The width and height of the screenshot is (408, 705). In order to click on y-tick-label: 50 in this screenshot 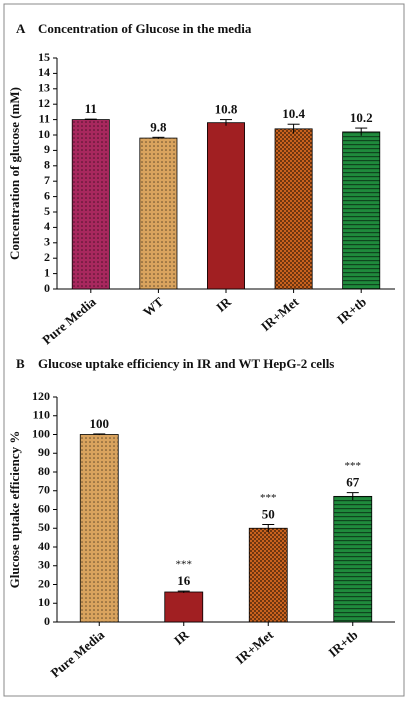, I will do `click(44, 527)`.